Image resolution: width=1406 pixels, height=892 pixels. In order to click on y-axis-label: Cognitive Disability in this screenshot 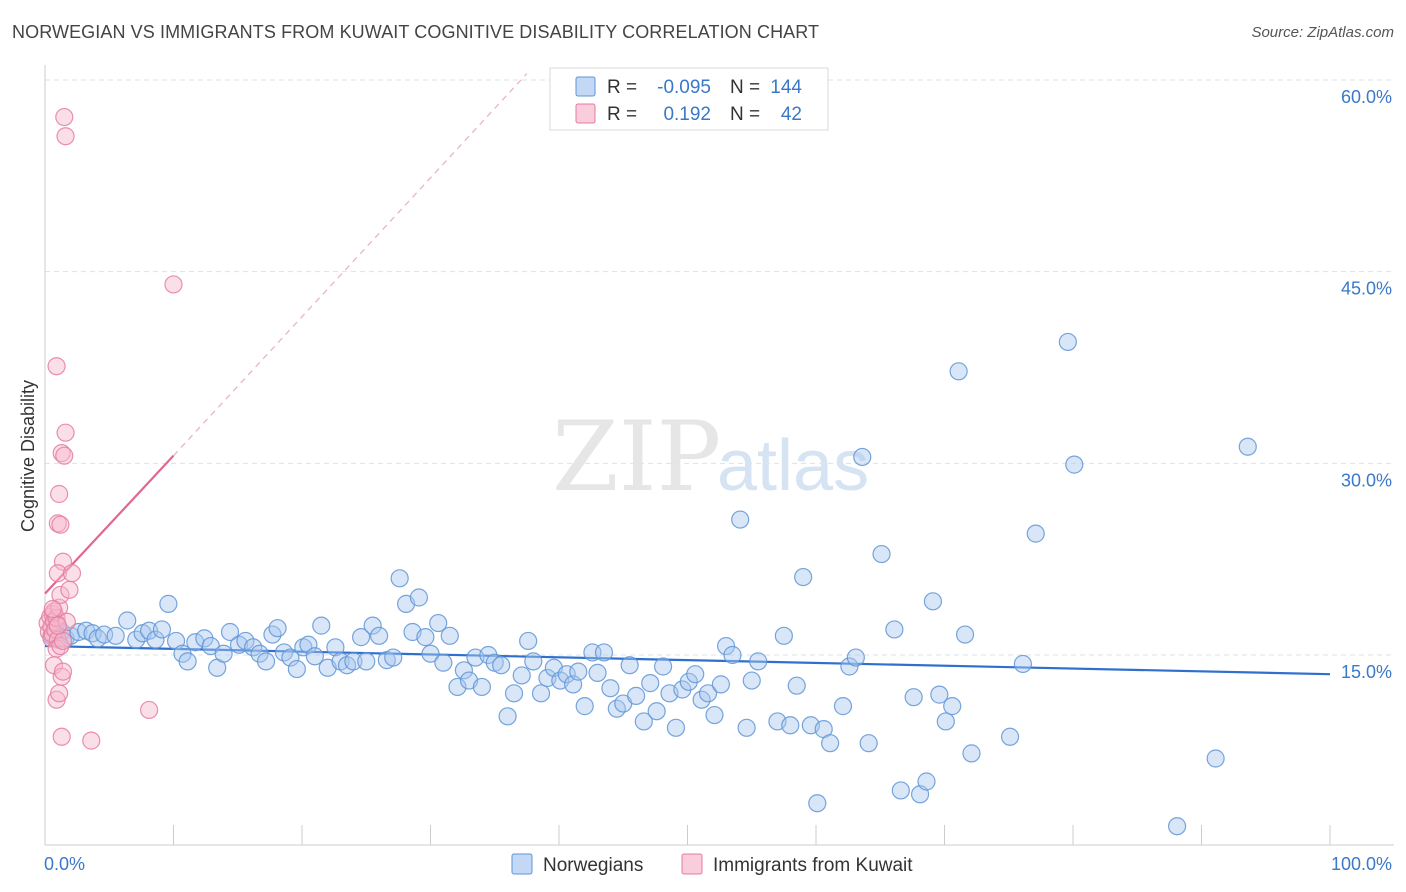, I will do `click(28, 456)`.